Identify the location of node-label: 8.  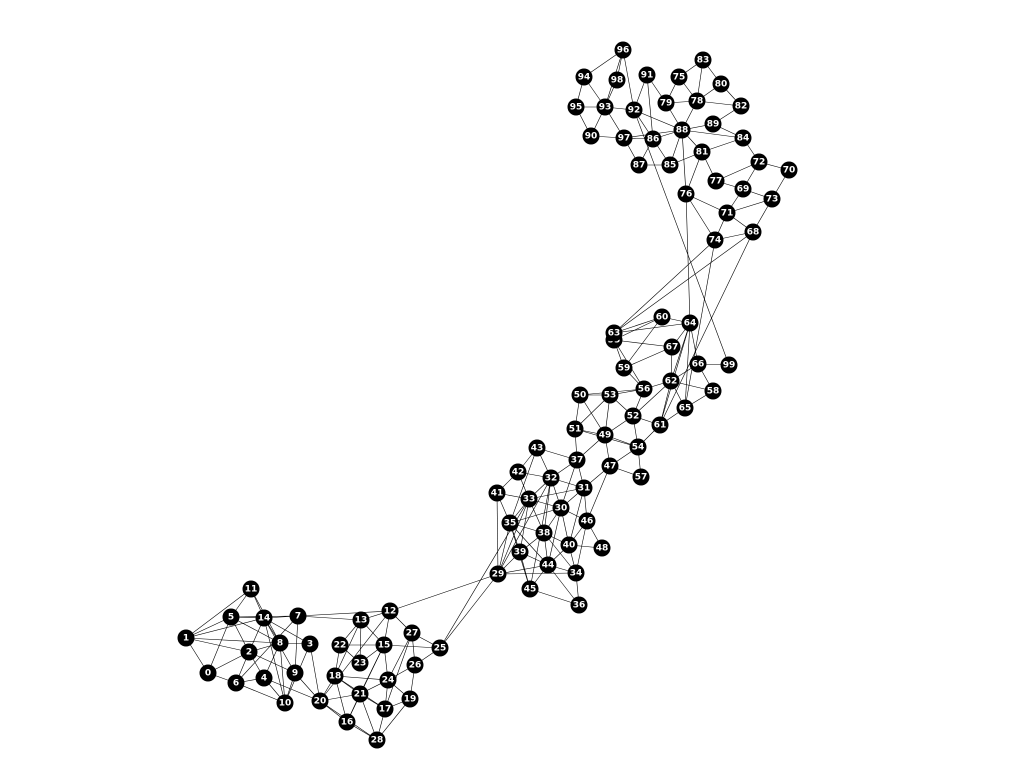
(280, 644).